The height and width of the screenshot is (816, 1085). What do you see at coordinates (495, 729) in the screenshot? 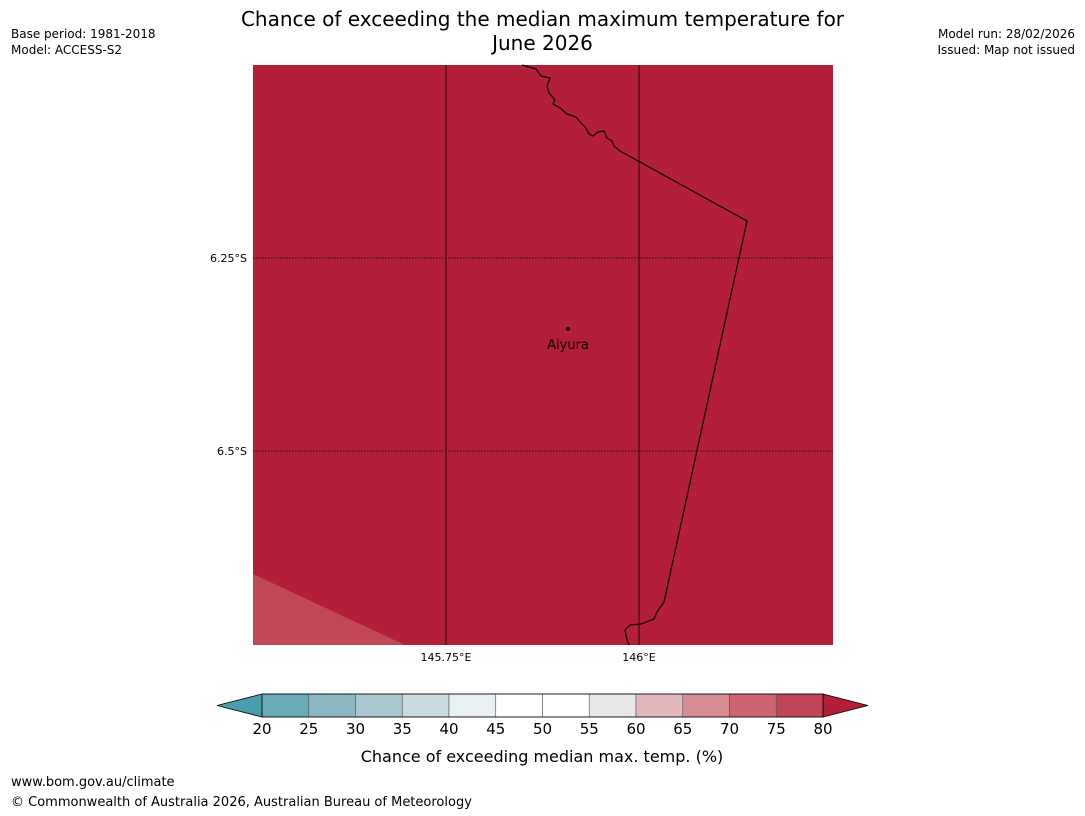
I see `colorbar-tick-label: 45` at bounding box center [495, 729].